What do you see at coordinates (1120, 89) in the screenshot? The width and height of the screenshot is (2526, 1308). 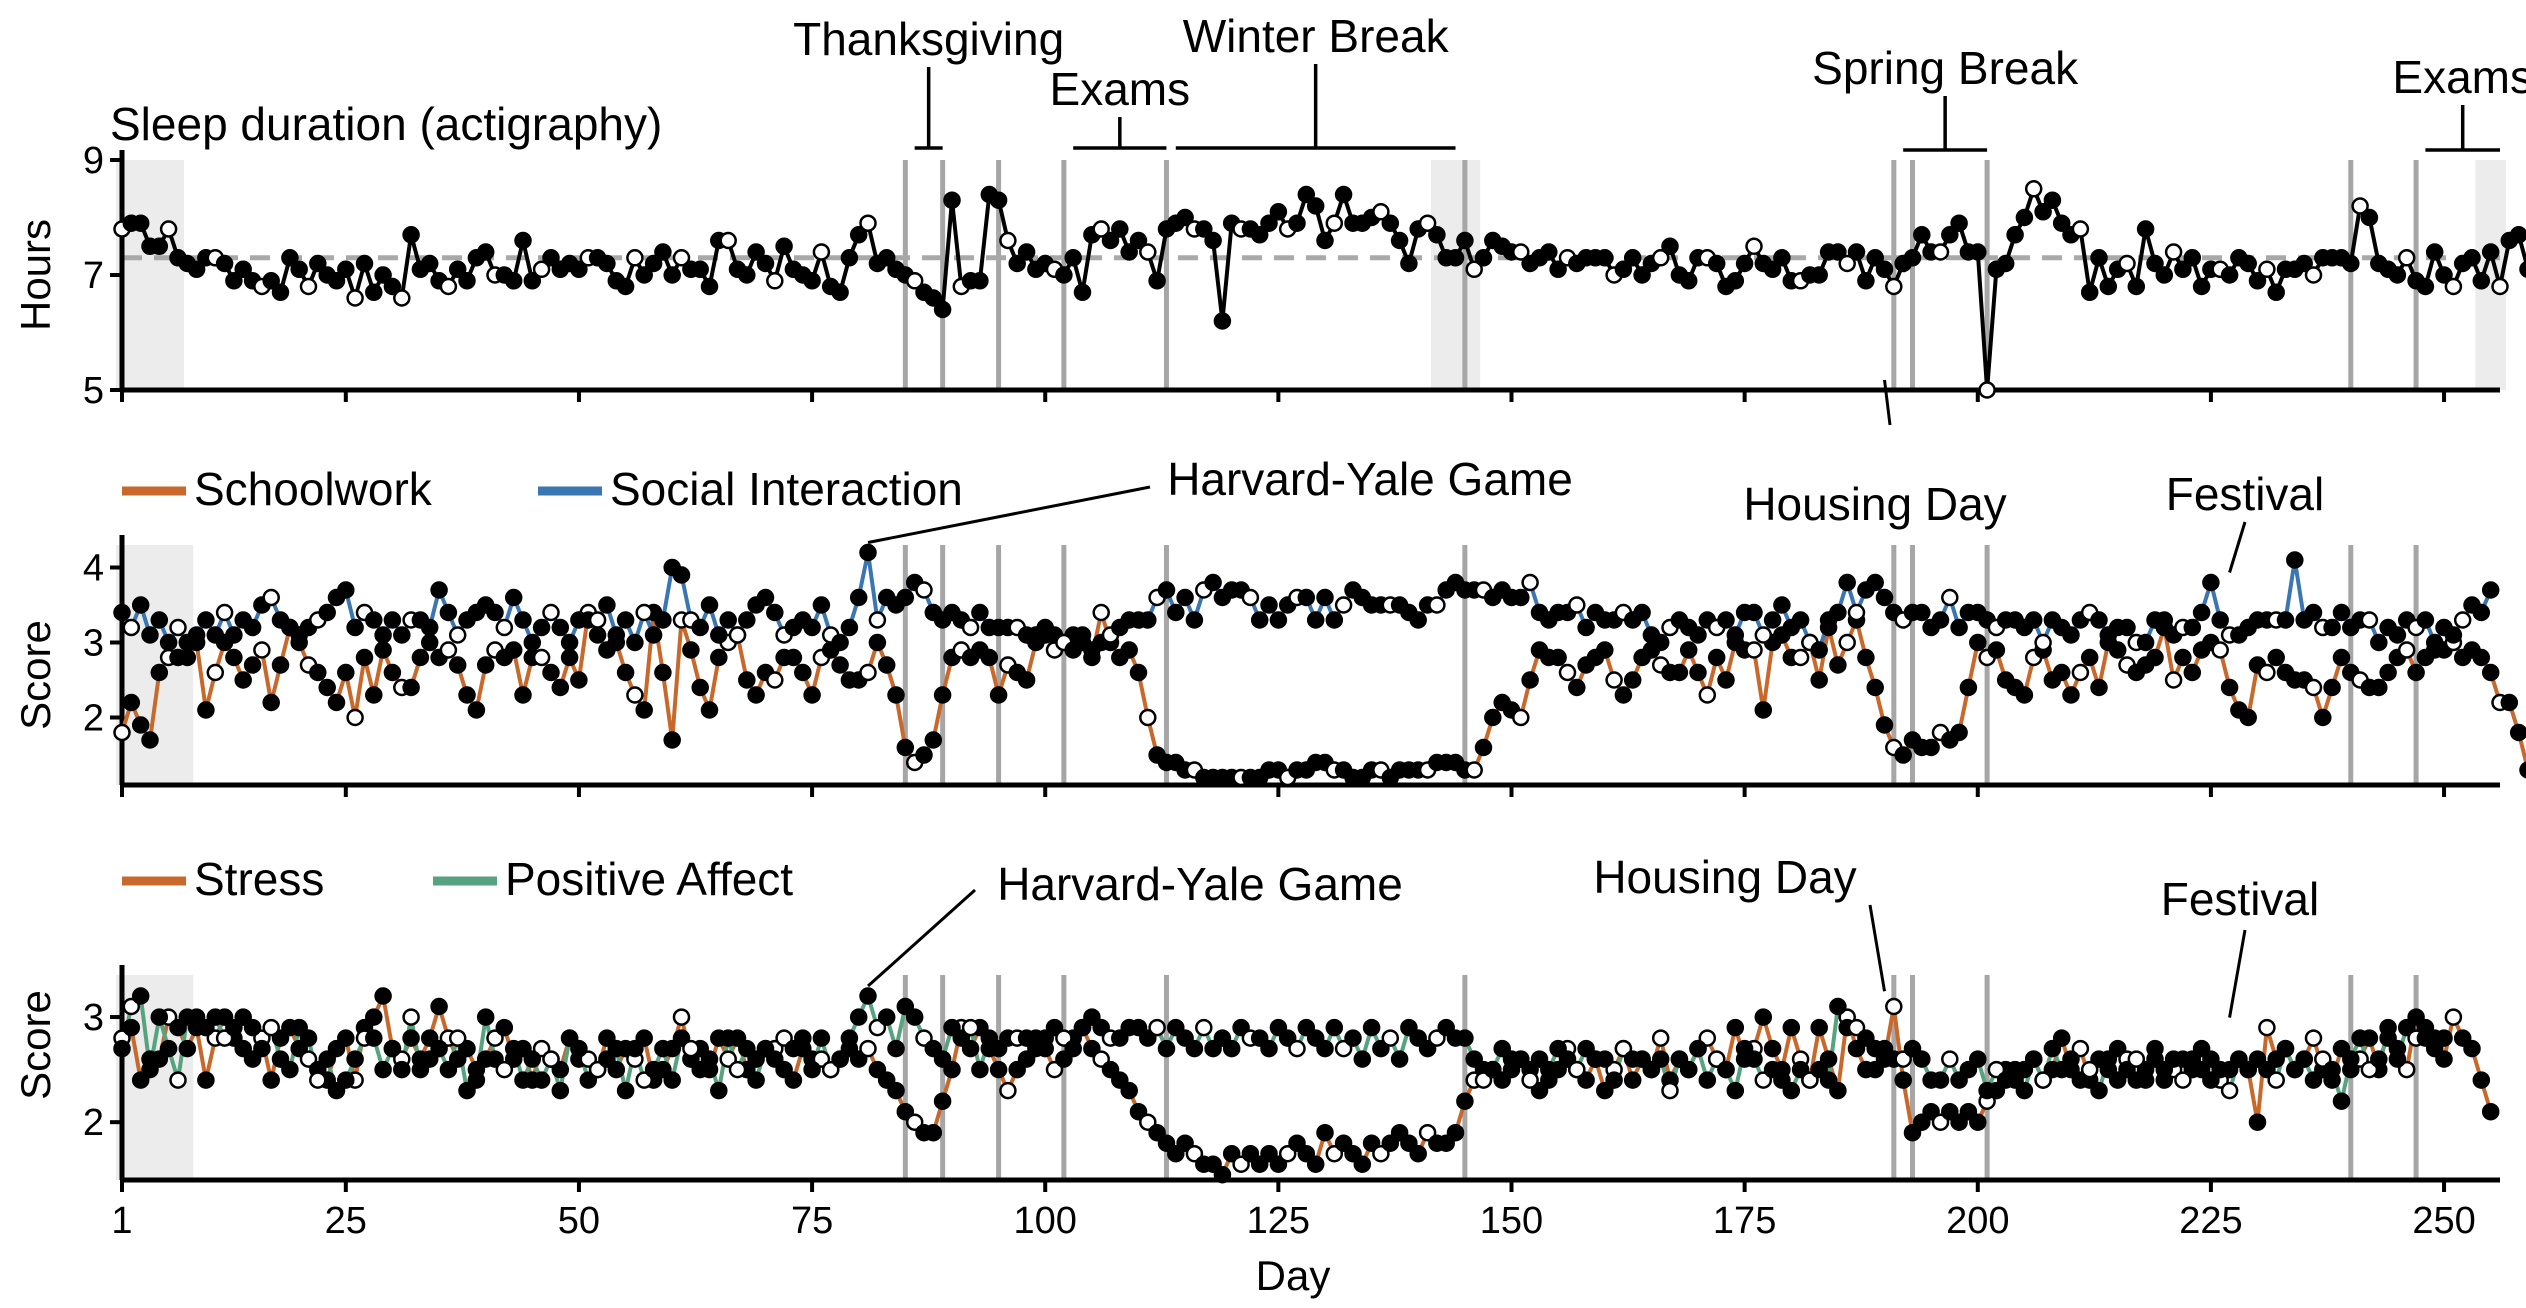 I see `panel1-annotation-label-1: Exams` at bounding box center [1120, 89].